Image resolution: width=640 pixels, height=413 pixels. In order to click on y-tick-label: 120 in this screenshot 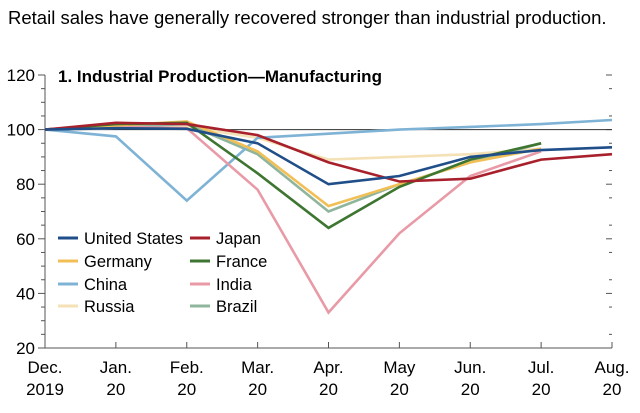, I will do `click(21, 75)`.